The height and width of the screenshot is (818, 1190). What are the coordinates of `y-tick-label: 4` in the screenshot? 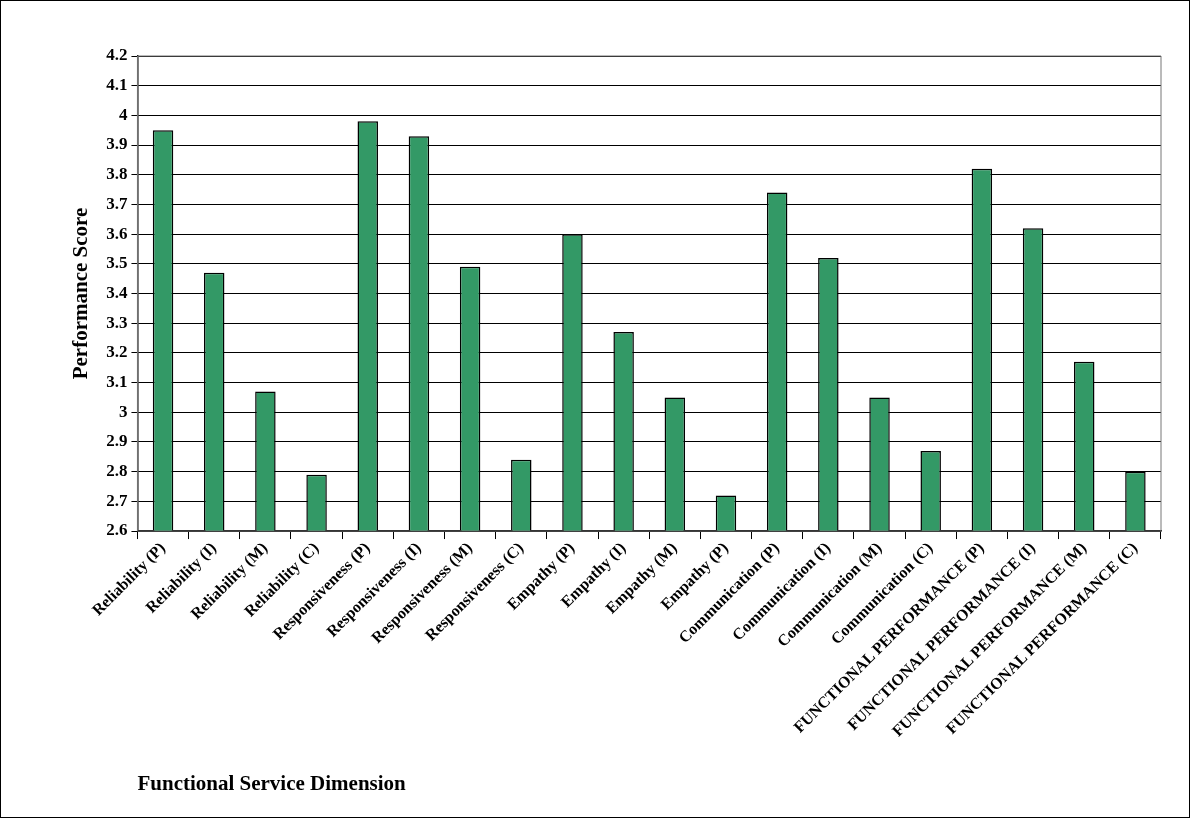 It's located at (123, 114).